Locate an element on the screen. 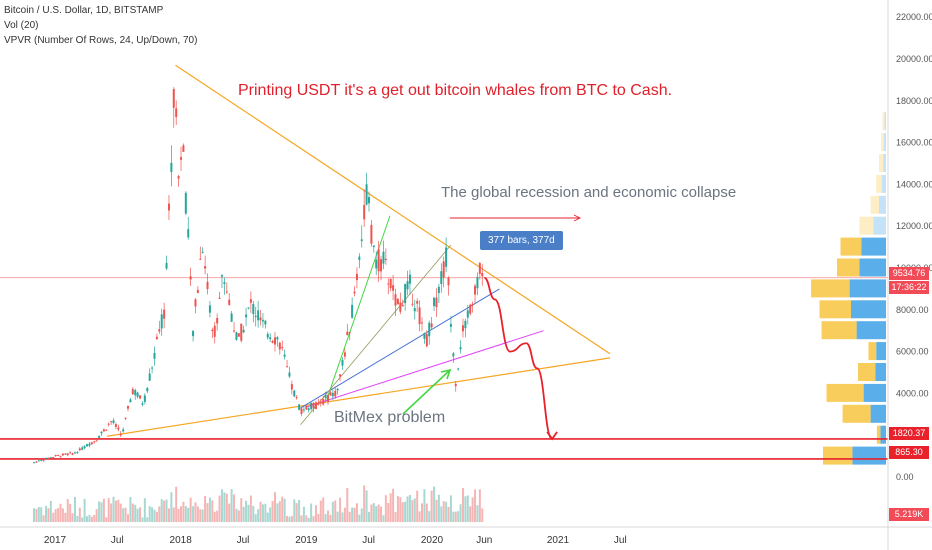 The image size is (932, 550). symbol-legend: Bitcoin / U.S. Dollar, 1D, BITSTAMP is located at coordinates (84, 10).